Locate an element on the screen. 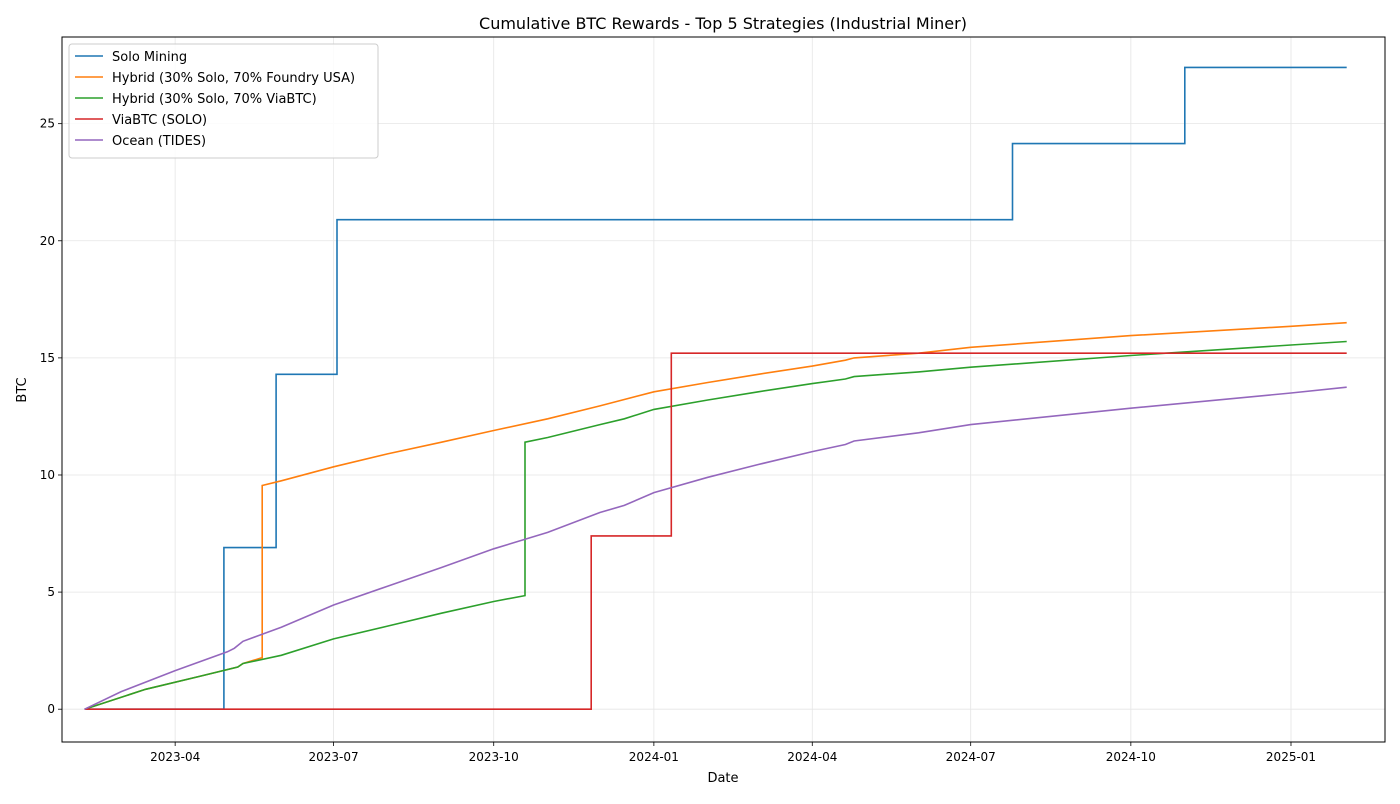 The image size is (1400, 804). y-axis-label: BTC is located at coordinates (22, 389).